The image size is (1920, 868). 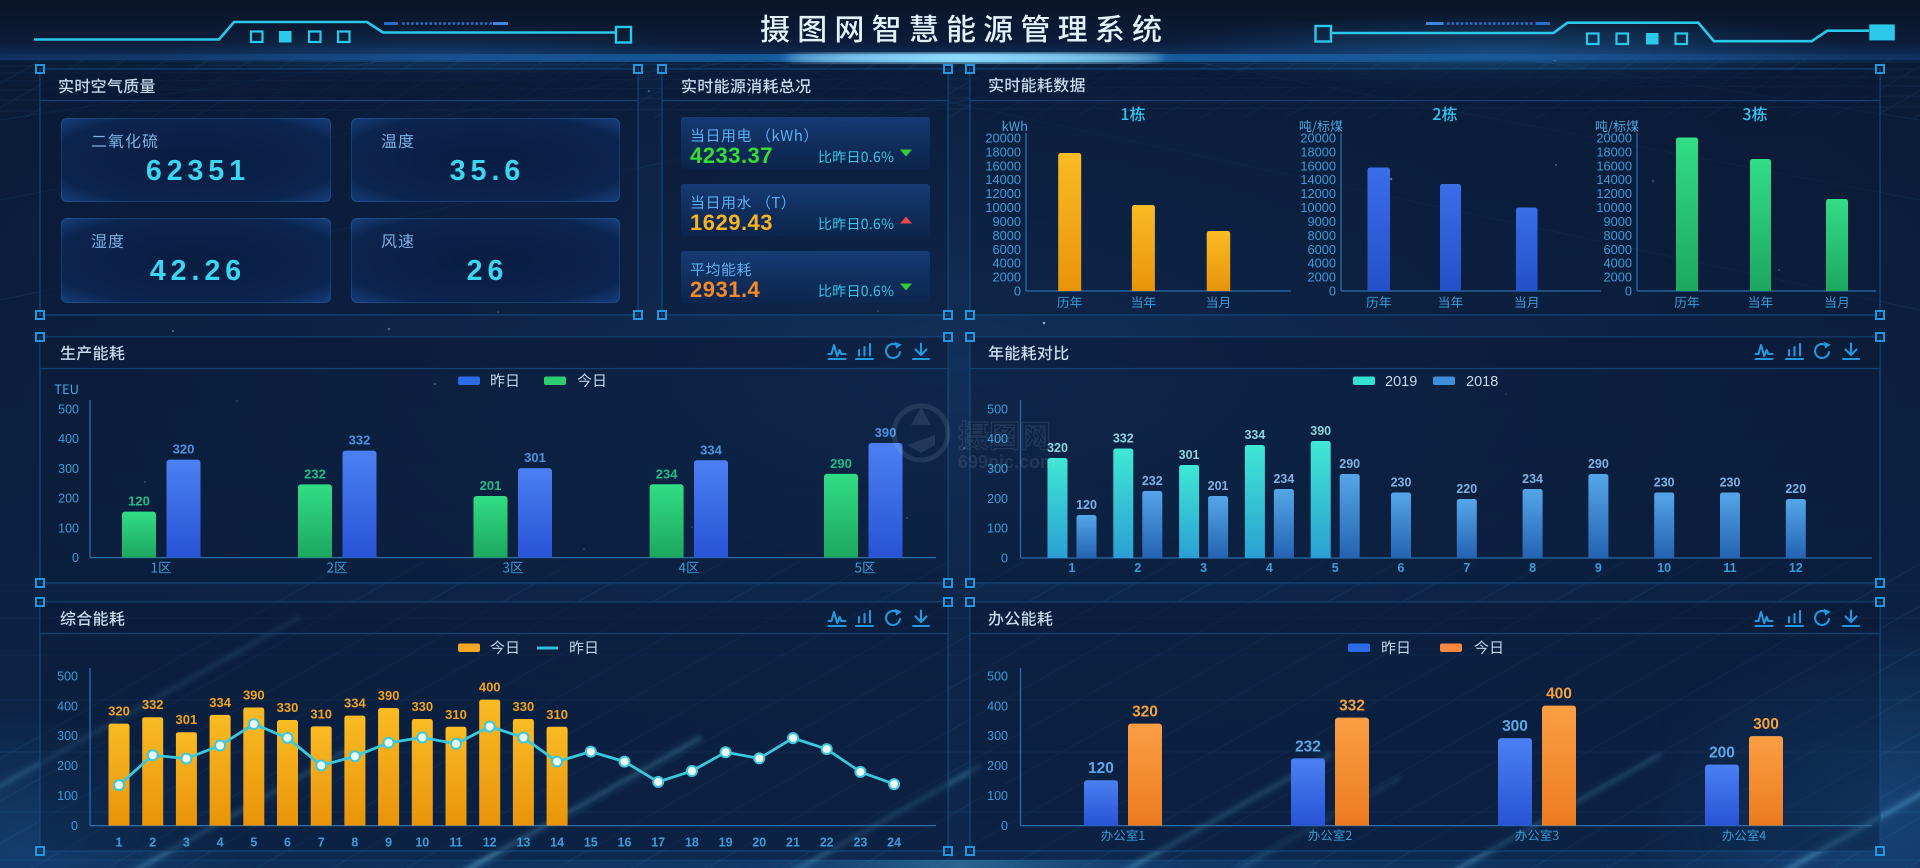 I want to click on svg-text: 2, so click(x=1137, y=568).